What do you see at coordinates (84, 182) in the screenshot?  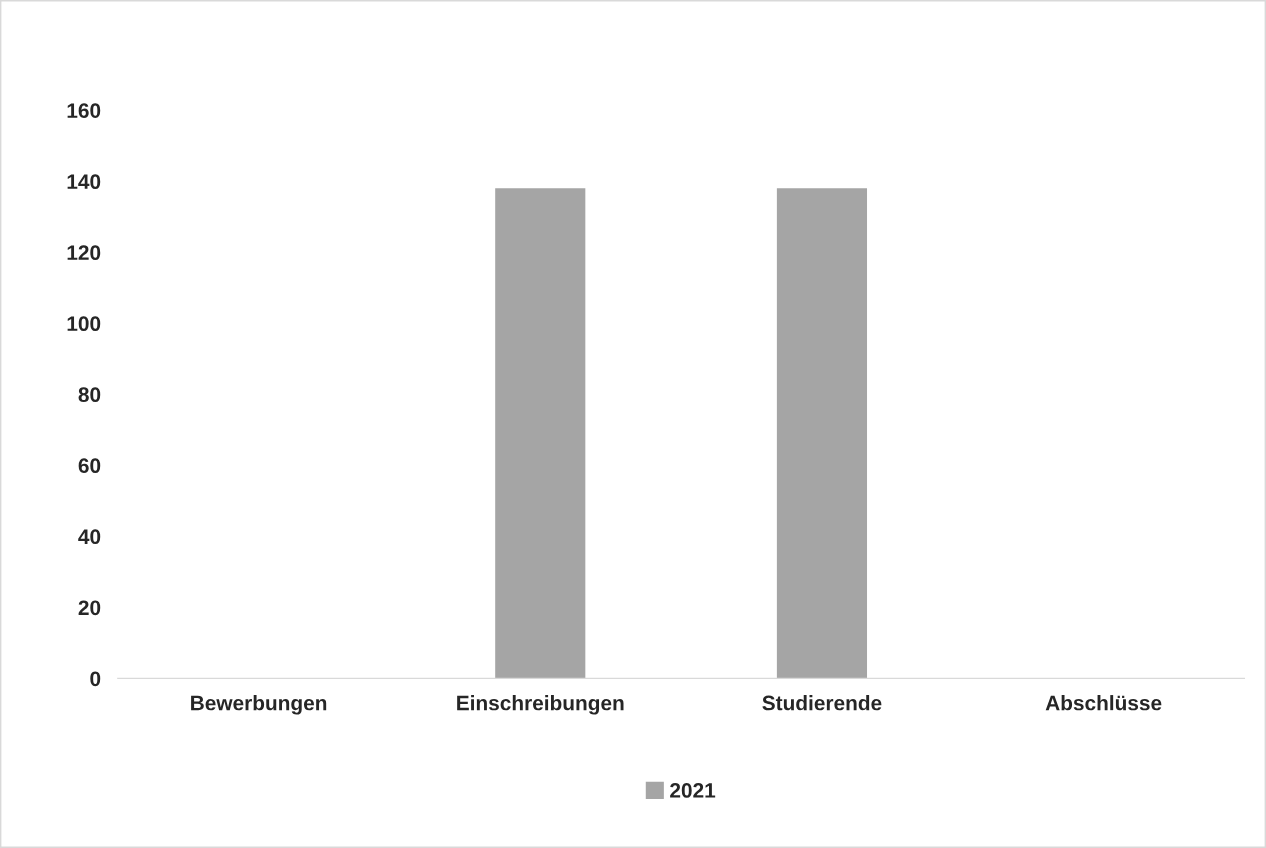 I see `y-tick-label: 140` at bounding box center [84, 182].